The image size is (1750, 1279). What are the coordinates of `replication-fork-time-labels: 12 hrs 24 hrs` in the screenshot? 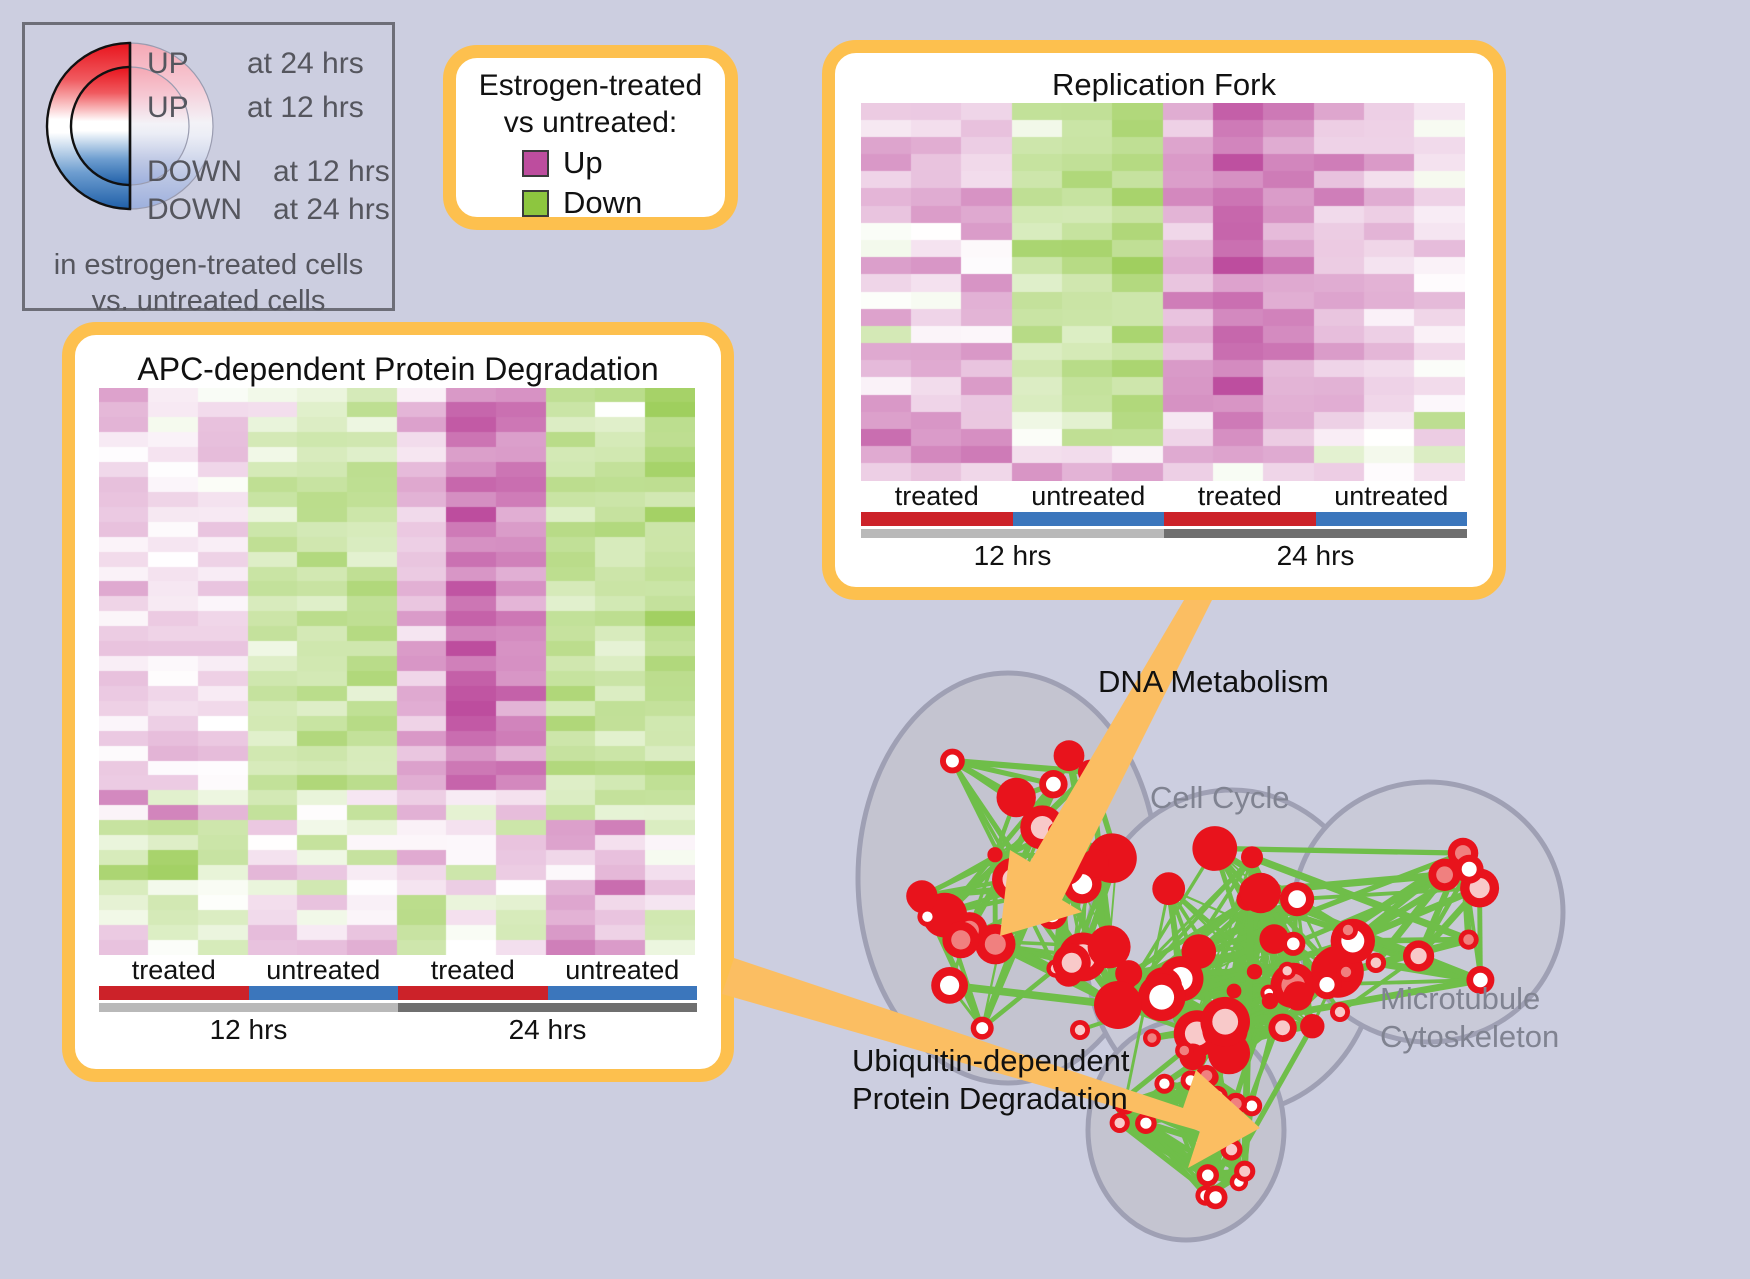 It's located at (1164, 556).